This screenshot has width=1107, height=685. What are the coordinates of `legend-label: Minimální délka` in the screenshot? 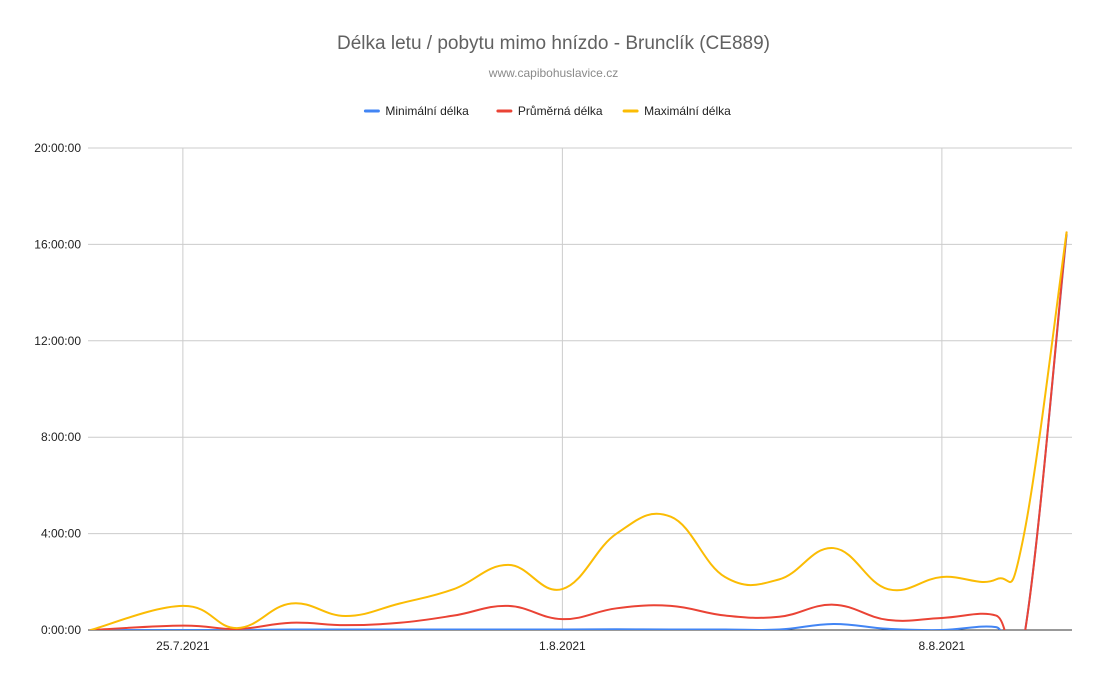 It's located at (427, 111).